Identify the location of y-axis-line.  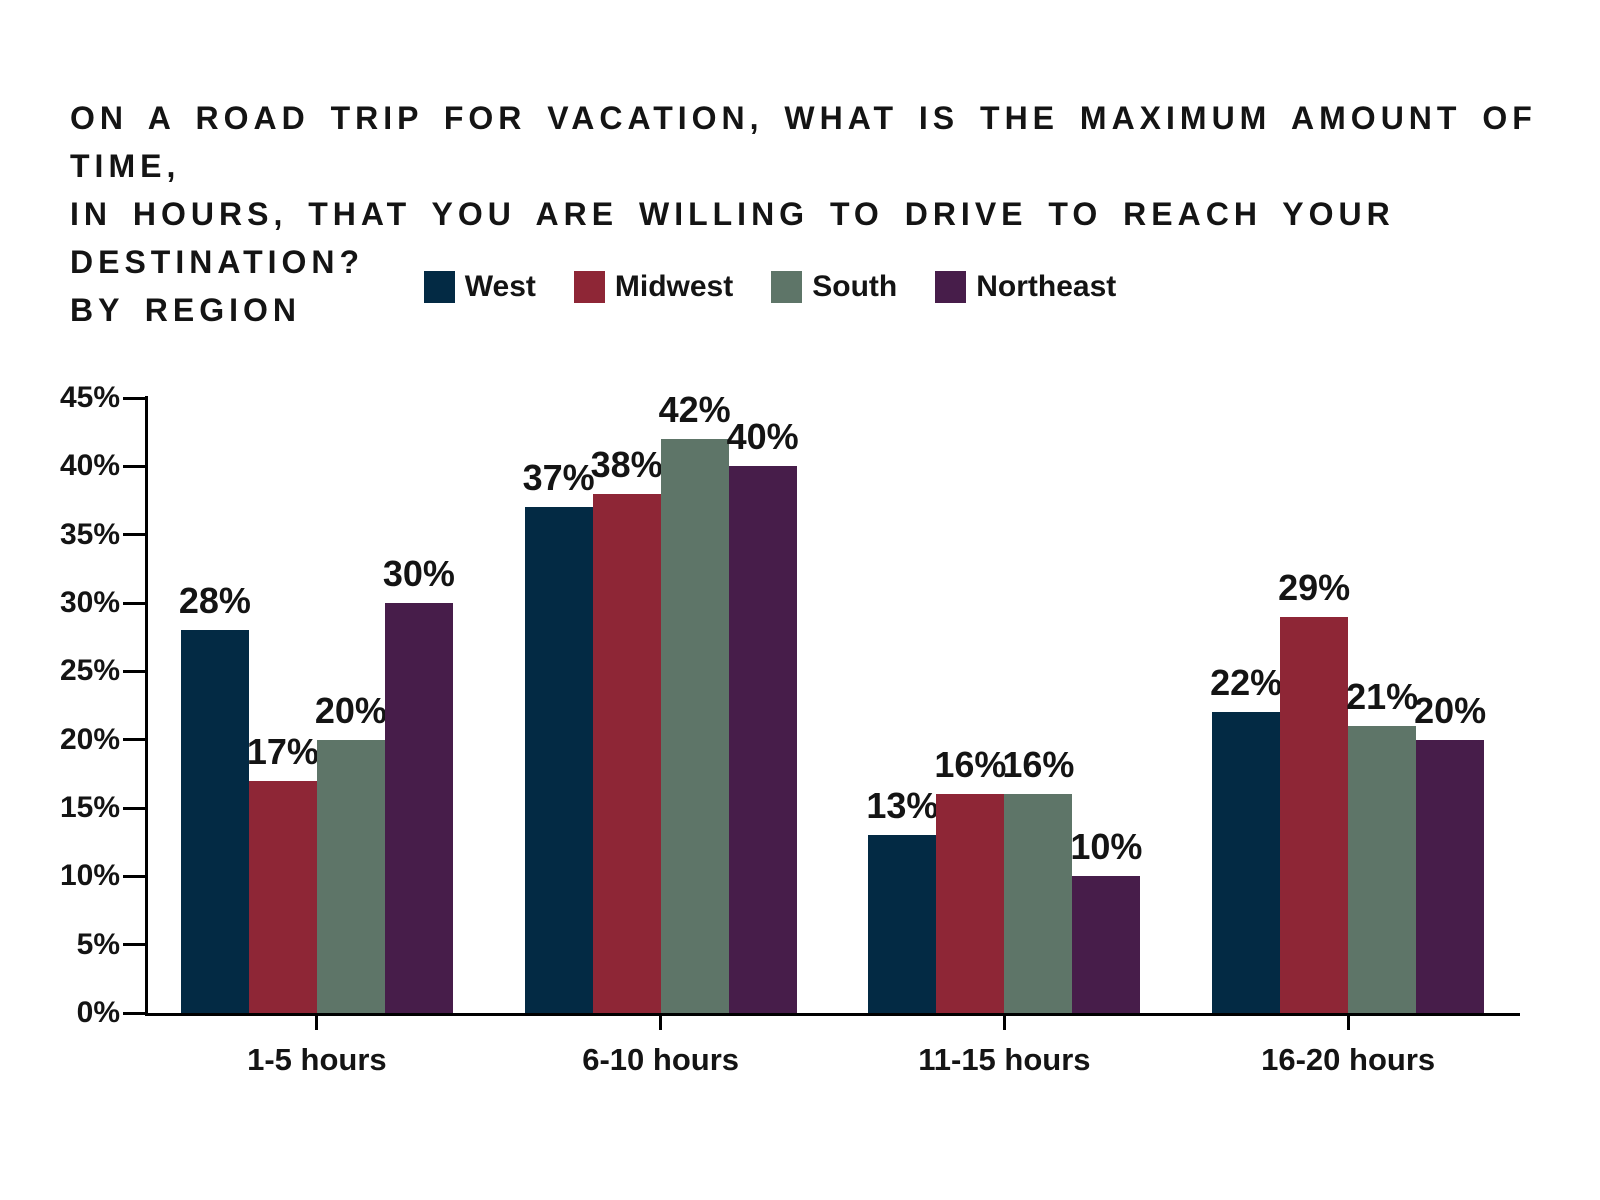
(146, 706).